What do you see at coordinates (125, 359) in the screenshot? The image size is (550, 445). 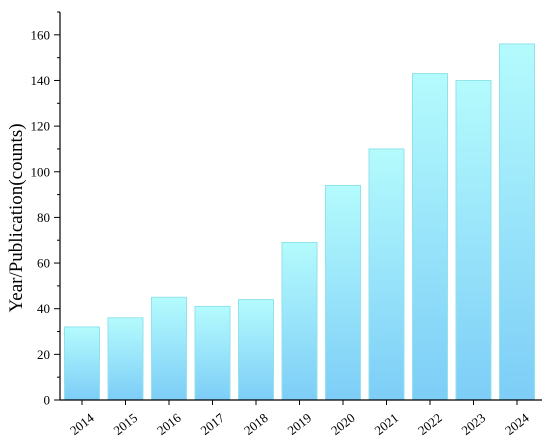 I see `bar-2015` at bounding box center [125, 359].